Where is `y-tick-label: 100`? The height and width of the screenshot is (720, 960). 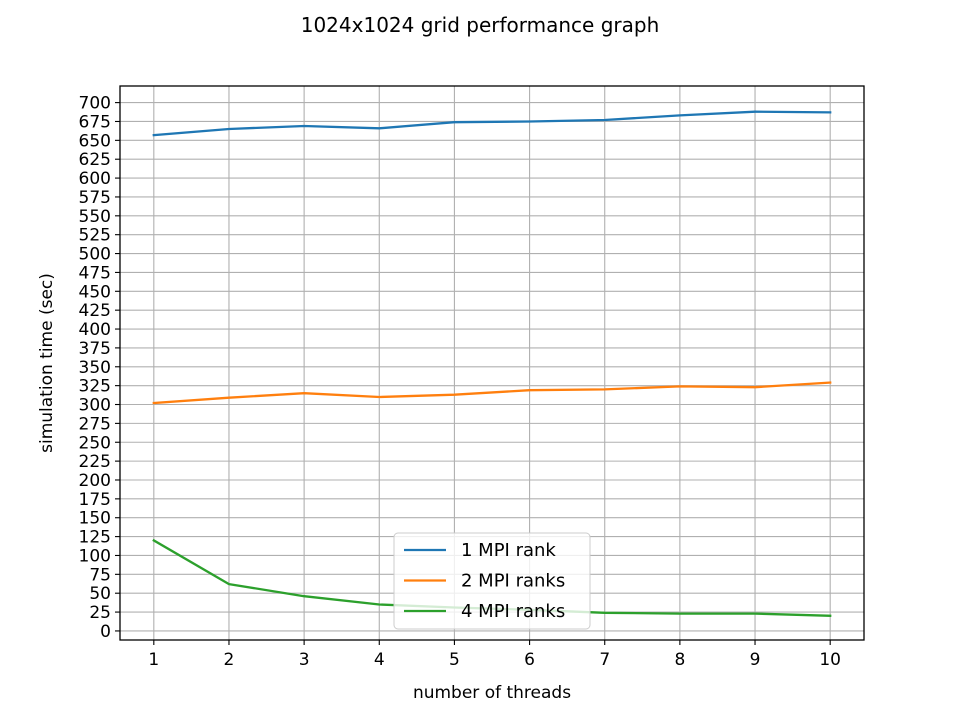 y-tick-label: 100 is located at coordinates (95, 556).